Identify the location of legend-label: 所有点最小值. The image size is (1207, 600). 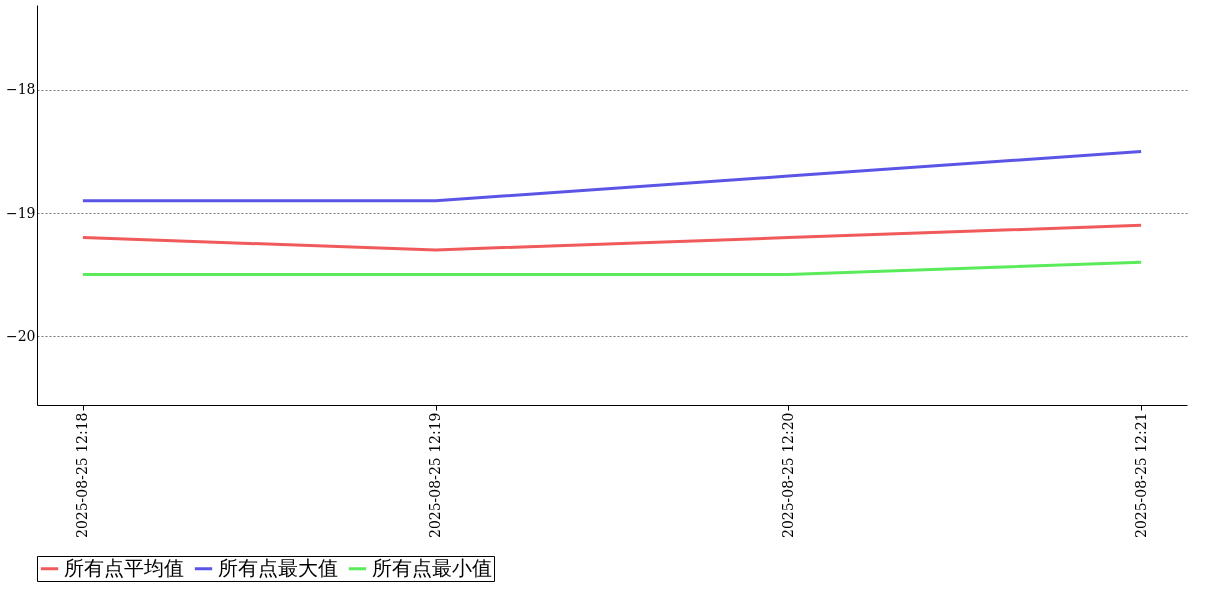
(432, 567).